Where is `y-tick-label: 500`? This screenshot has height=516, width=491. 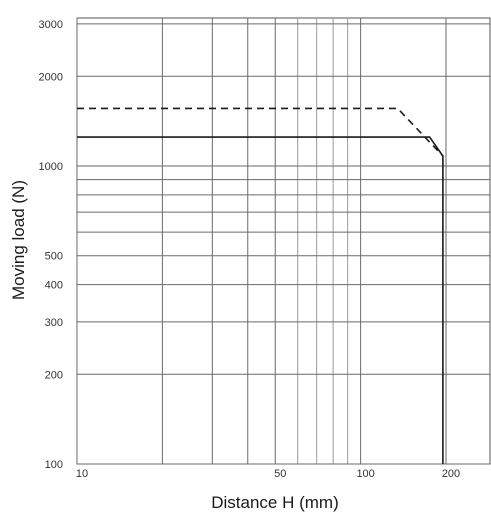 y-tick-label: 500 is located at coordinates (54, 257).